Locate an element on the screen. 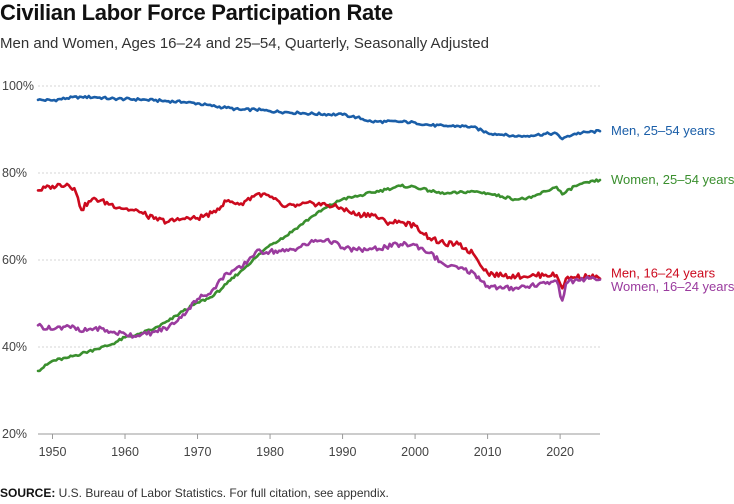 The height and width of the screenshot is (504, 734). y-tick-label: 100% is located at coordinates (18, 86).